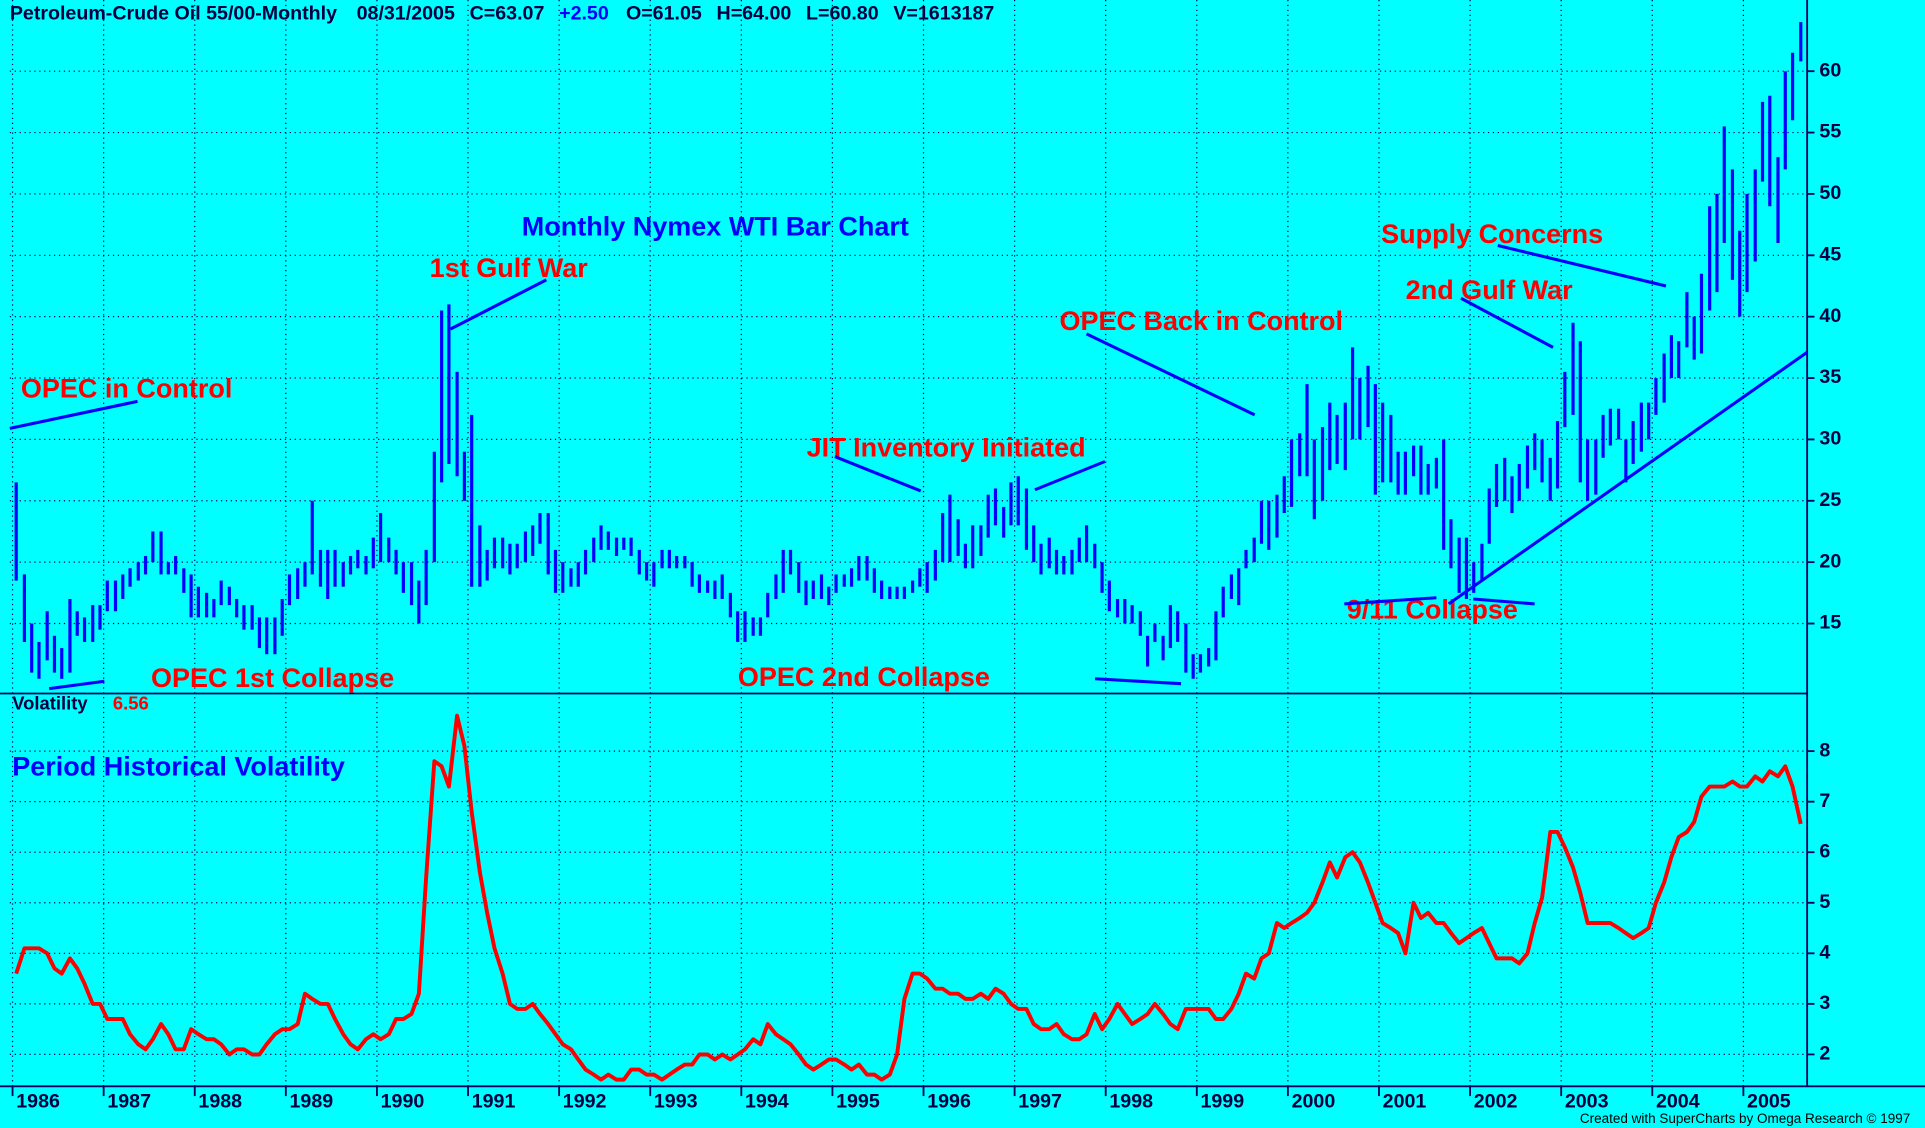 The width and height of the screenshot is (1925, 1128). What do you see at coordinates (220, 1101) in the screenshot?
I see `x-tick-label: 1988` at bounding box center [220, 1101].